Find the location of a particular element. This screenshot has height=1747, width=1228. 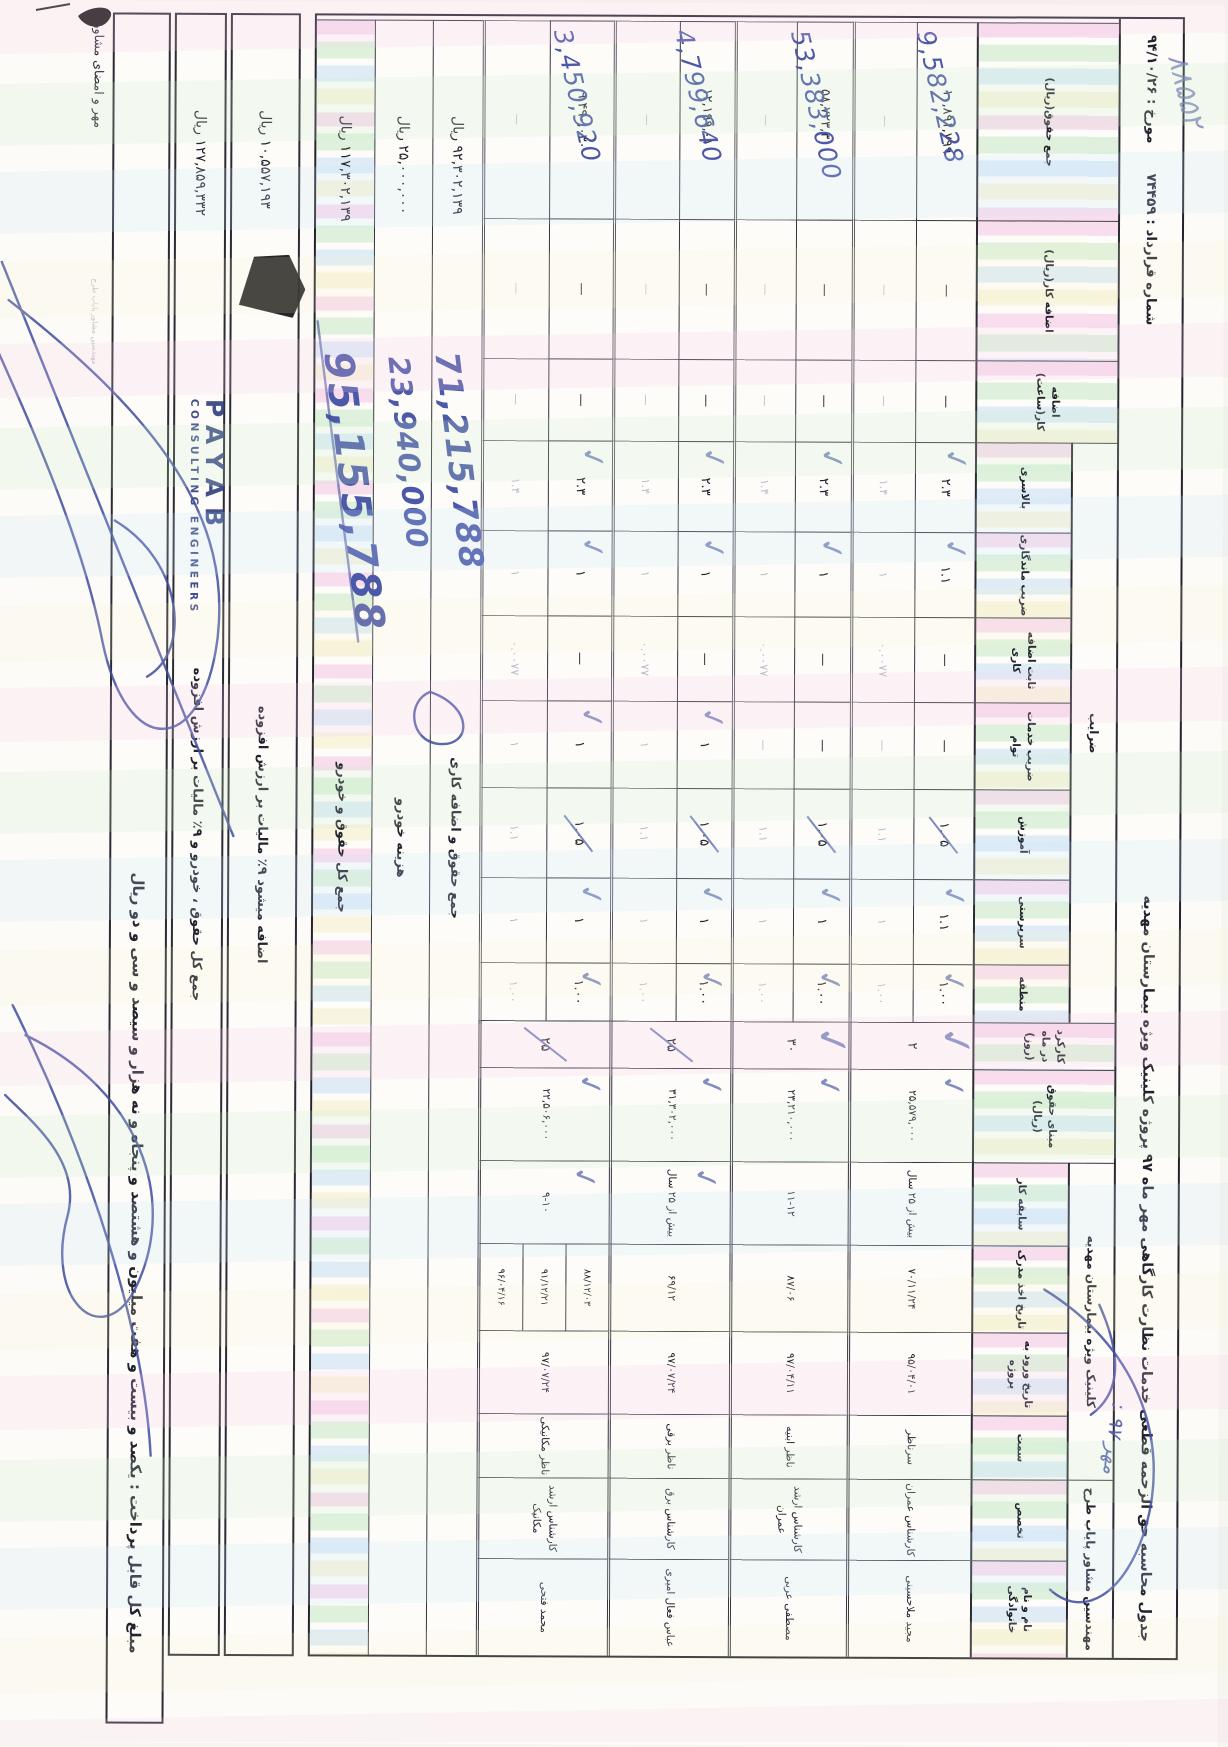

cell-degree-multi: ۸۸/۱۲/۰۳ ۹۱/۱۲/۲۱ ۹۶/۰۴/۱۶ is located at coordinates (543, 1287).